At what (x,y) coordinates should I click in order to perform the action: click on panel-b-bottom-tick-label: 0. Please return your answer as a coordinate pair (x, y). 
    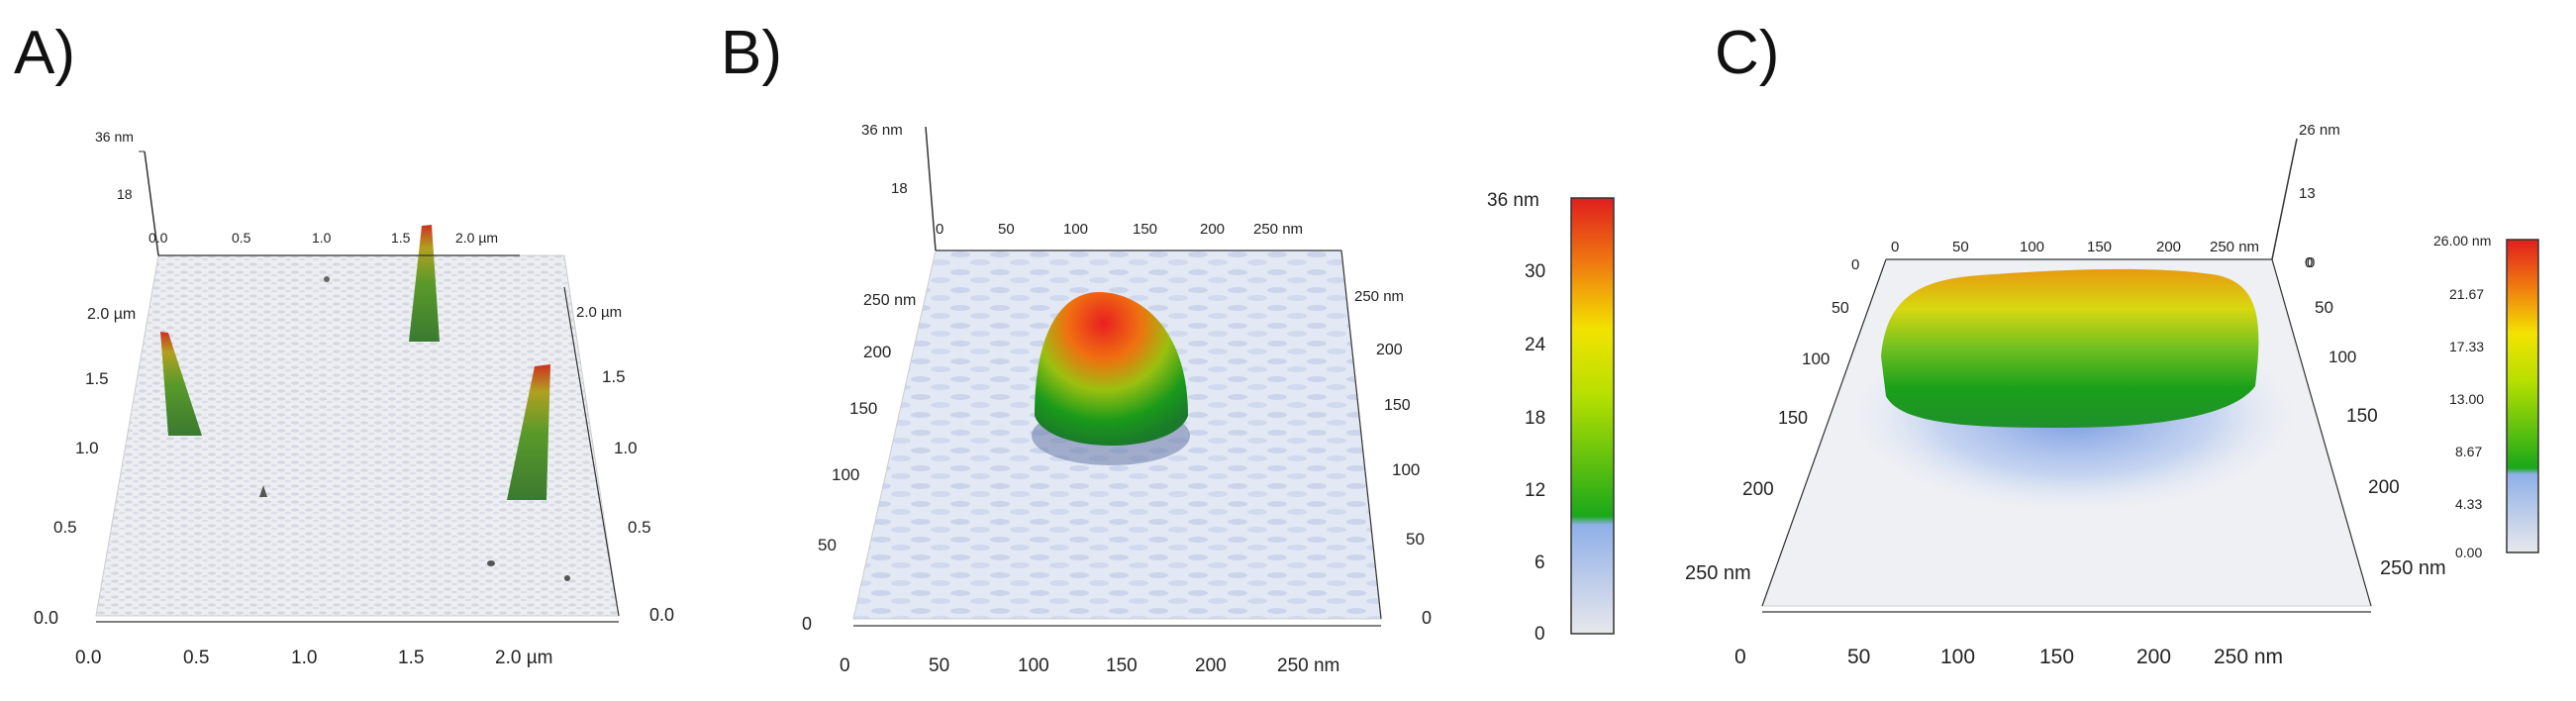
    Looking at the image, I should click on (845, 665).